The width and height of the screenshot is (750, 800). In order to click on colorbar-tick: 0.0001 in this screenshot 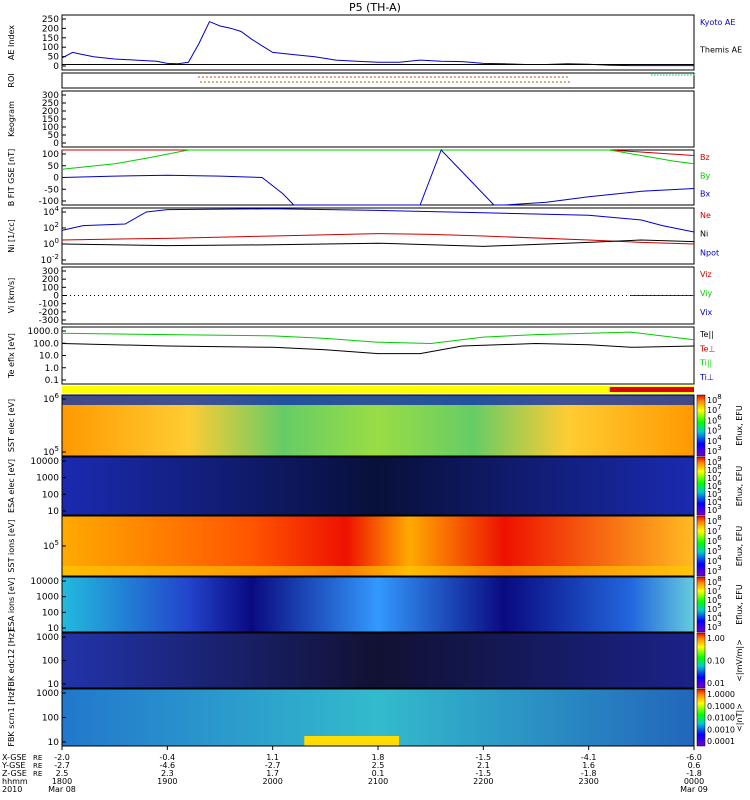, I will do `click(721, 741)`.